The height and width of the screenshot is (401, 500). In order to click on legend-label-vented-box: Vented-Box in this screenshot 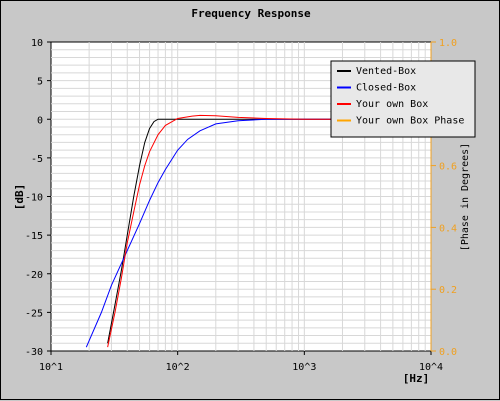, I will do `click(386, 71)`.